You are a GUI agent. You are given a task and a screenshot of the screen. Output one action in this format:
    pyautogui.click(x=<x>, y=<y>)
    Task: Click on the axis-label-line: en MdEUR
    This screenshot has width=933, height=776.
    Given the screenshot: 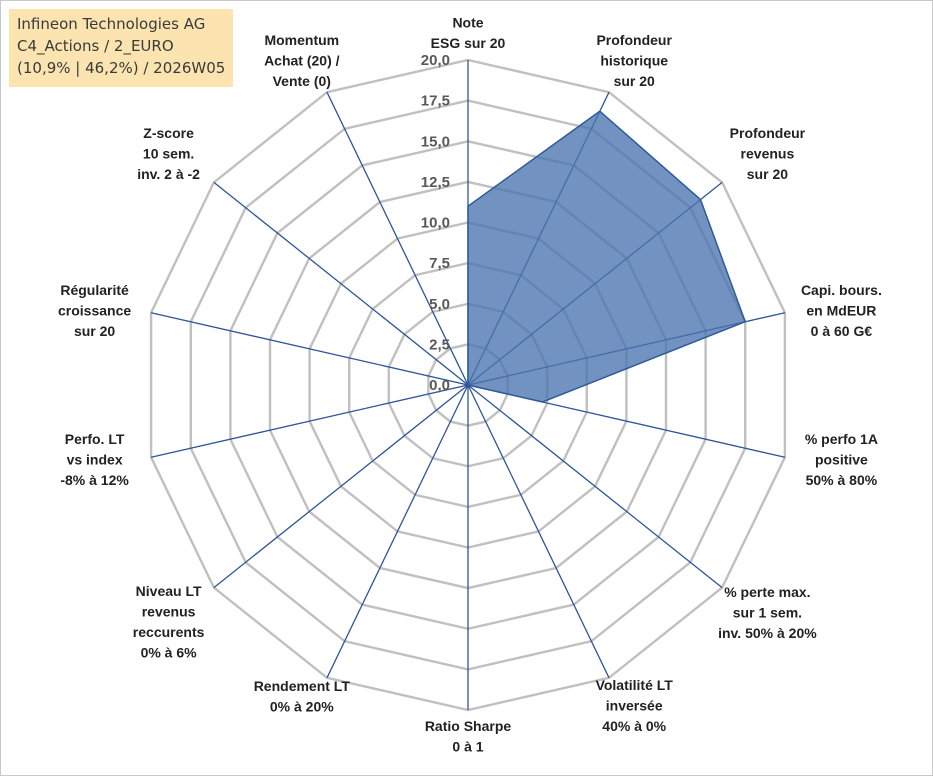 What is the action you would take?
    pyautogui.click(x=841, y=311)
    